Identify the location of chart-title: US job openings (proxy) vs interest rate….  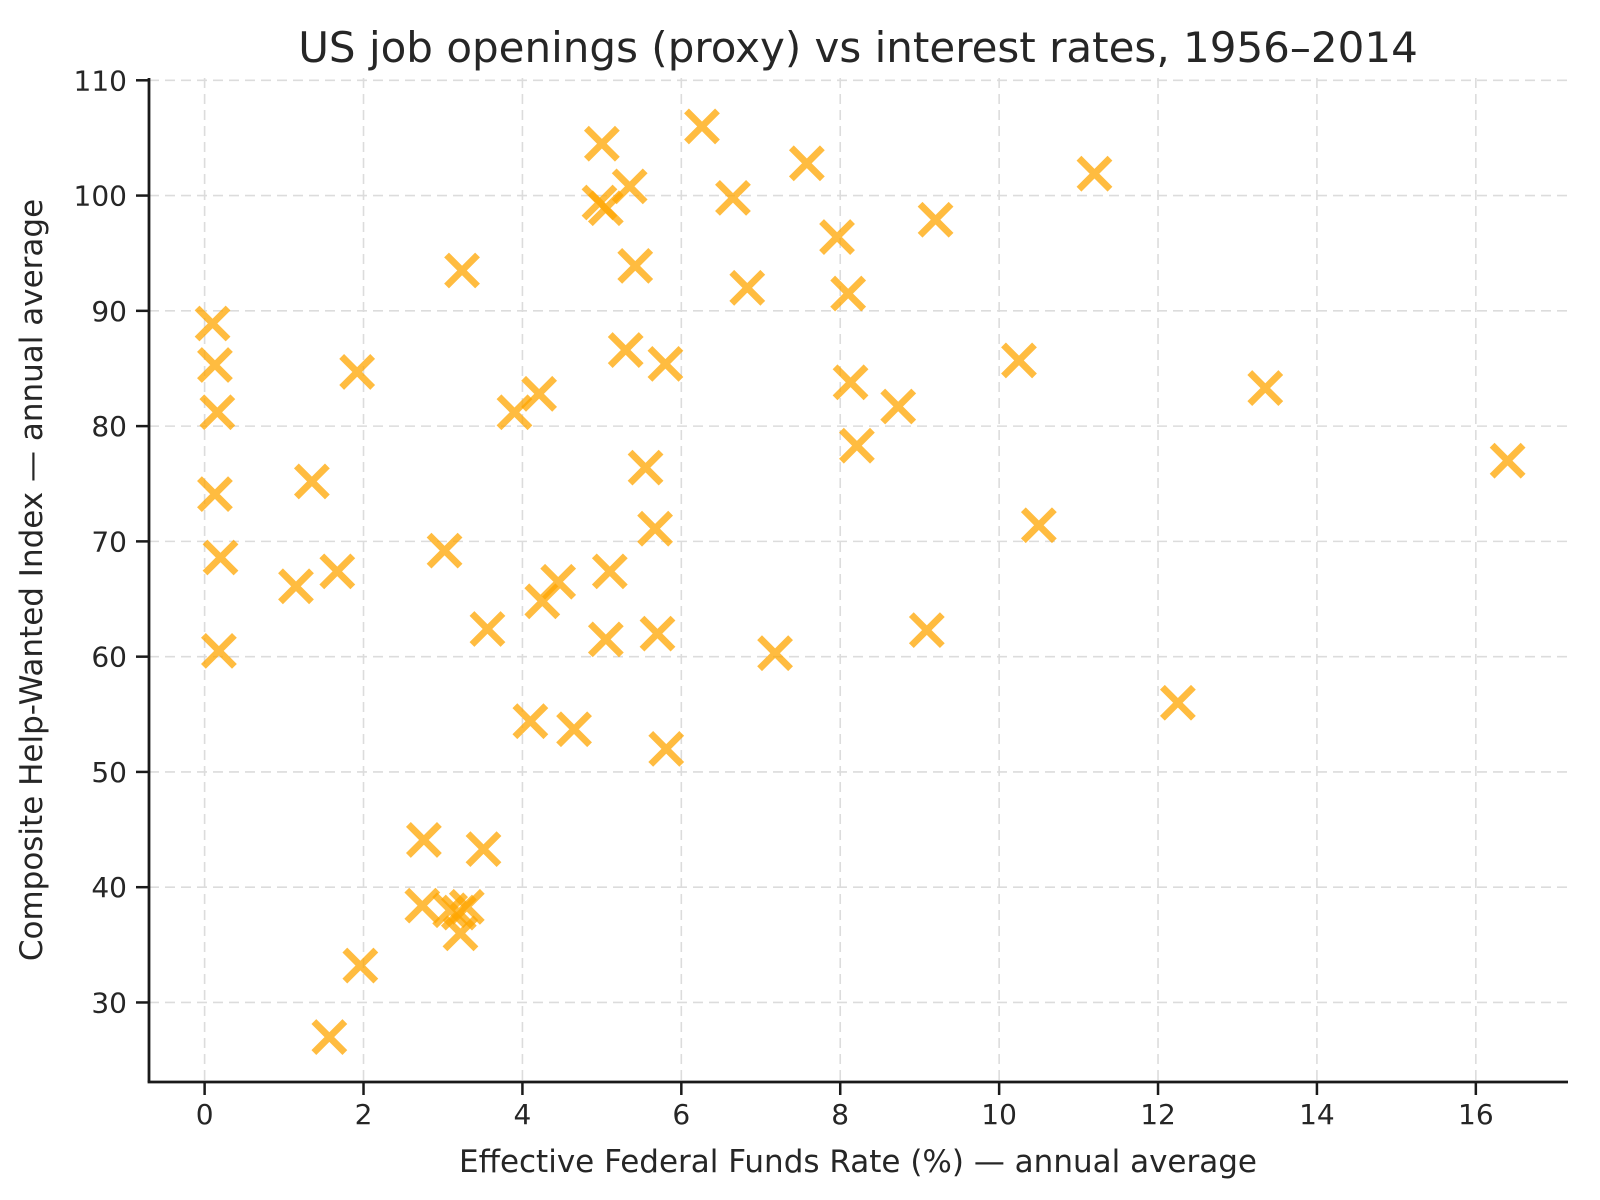
(858, 47).